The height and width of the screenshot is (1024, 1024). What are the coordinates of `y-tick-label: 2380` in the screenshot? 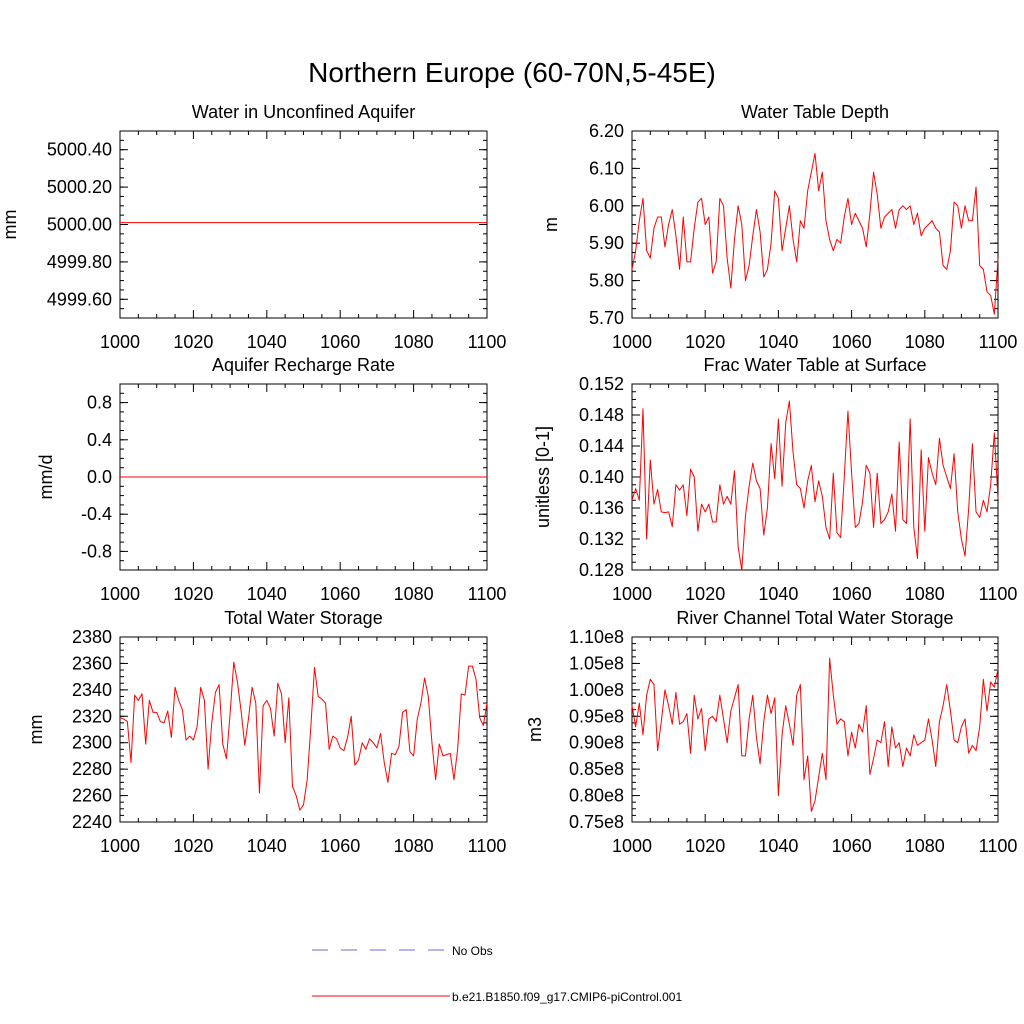 It's located at (92, 637).